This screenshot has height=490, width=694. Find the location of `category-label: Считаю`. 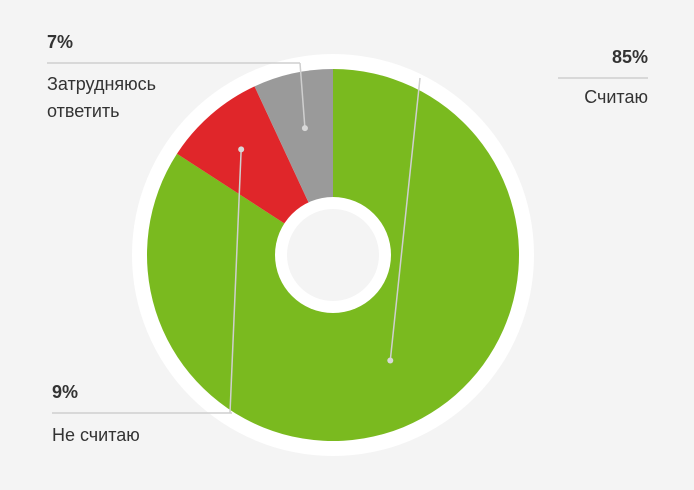

category-label: Считаю is located at coordinates (616, 97).